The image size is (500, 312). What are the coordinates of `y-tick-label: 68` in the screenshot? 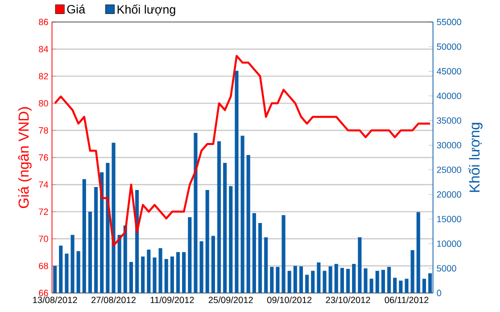 It's located at (43, 266).